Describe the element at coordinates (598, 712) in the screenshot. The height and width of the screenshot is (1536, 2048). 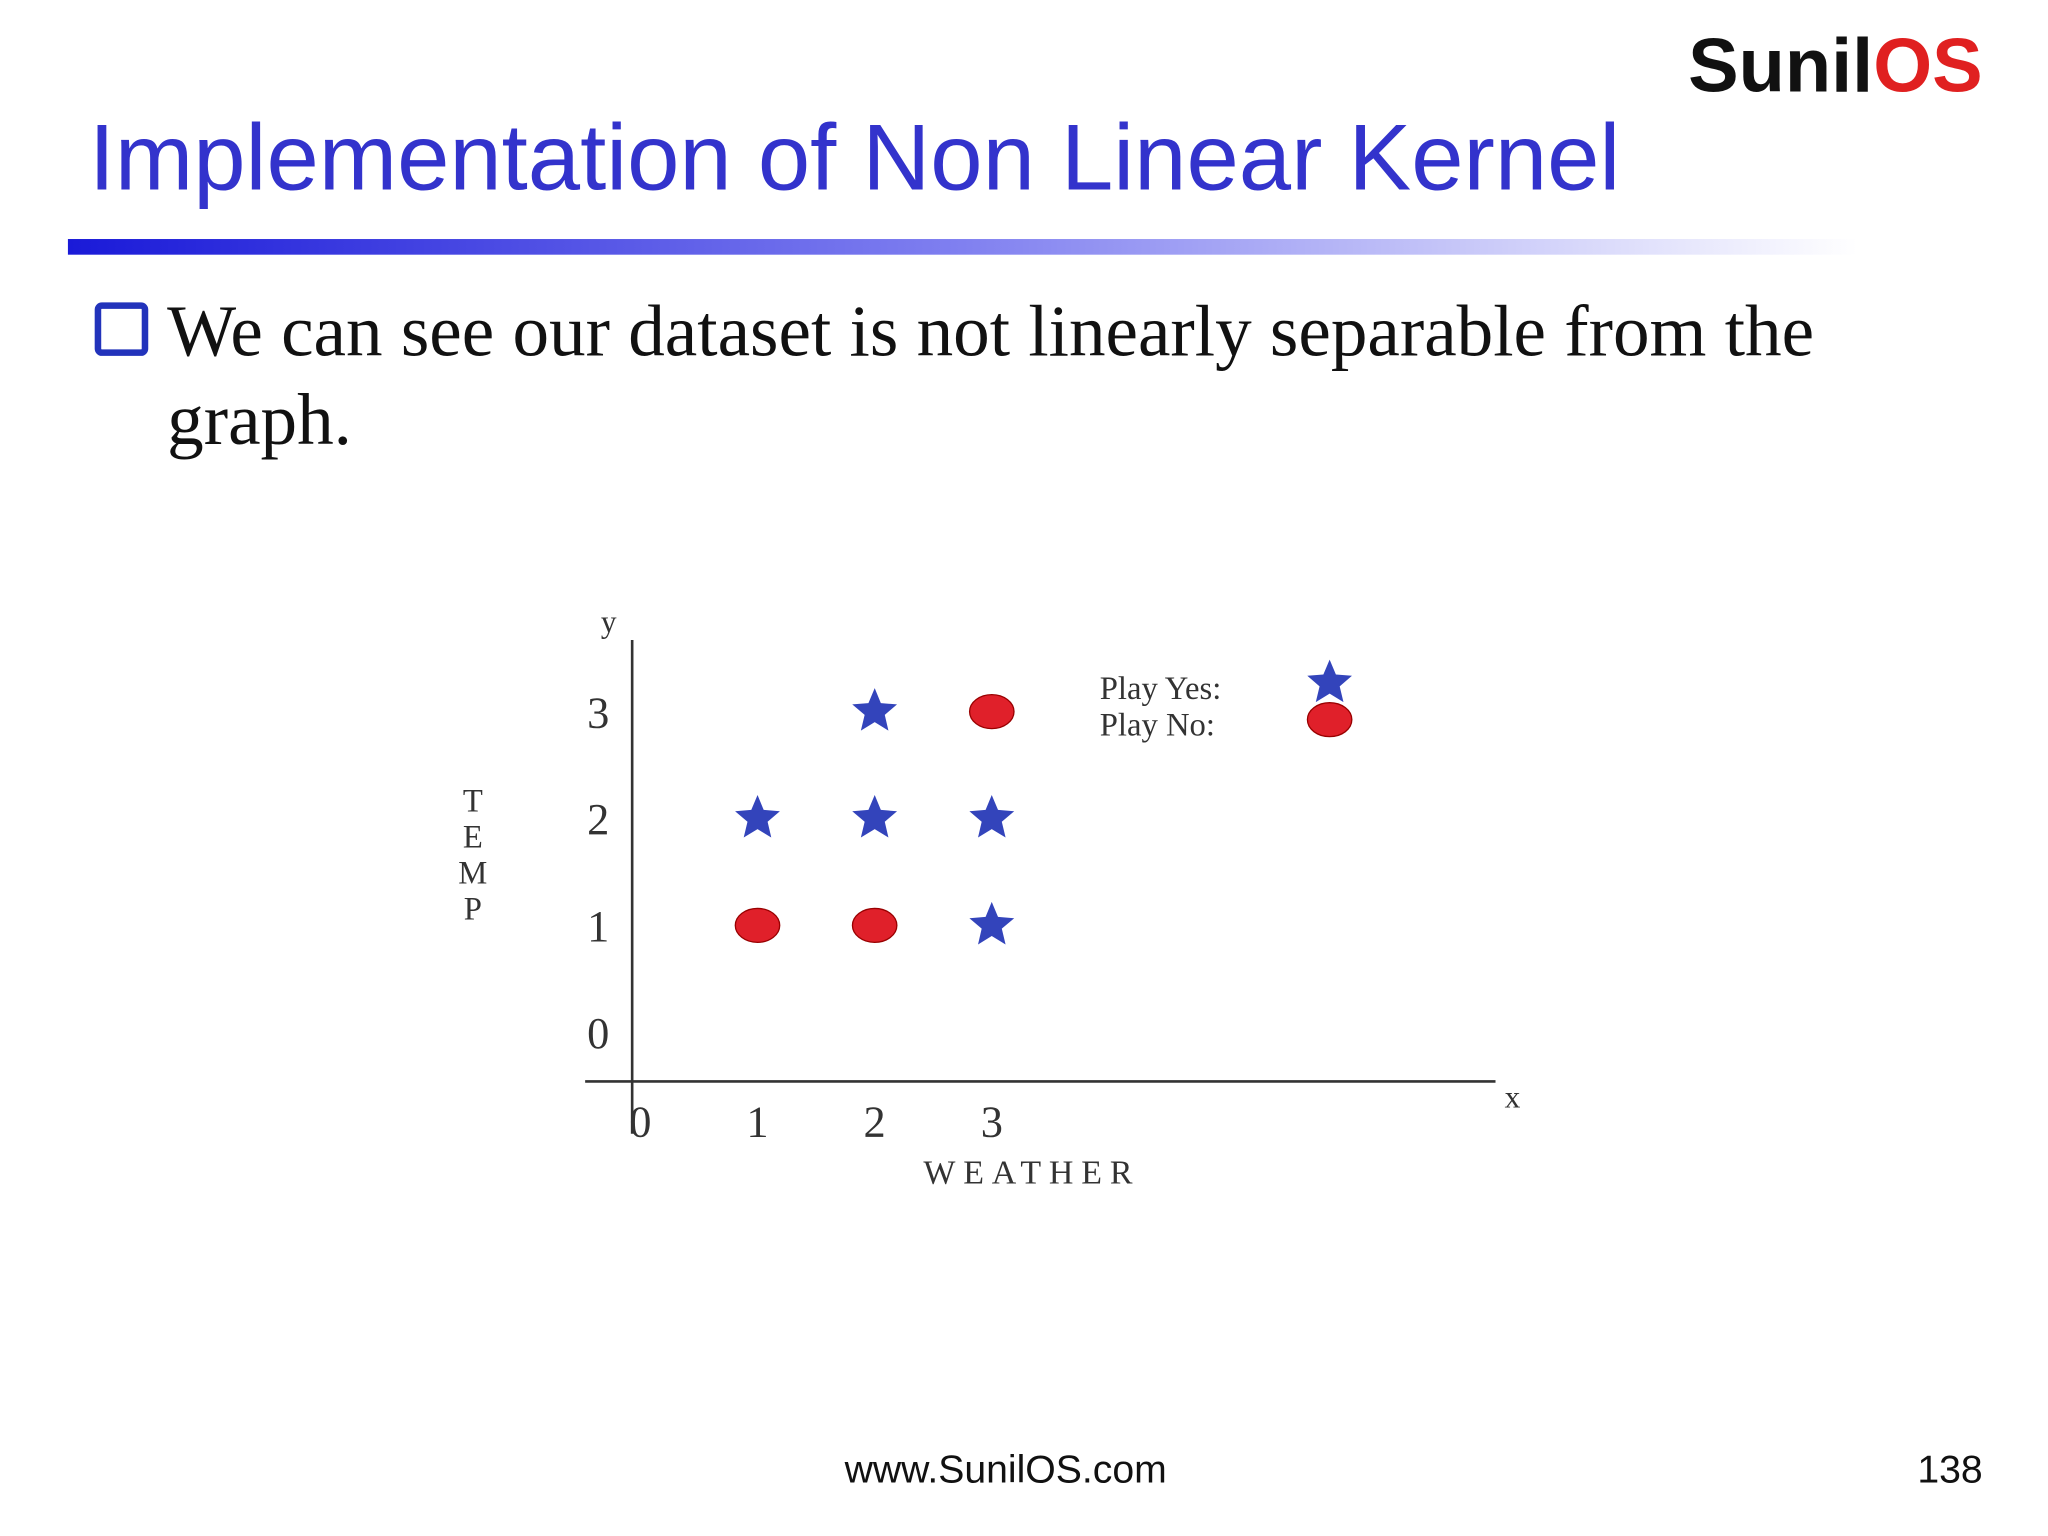
I see `y-tick-label: 3` at that location.